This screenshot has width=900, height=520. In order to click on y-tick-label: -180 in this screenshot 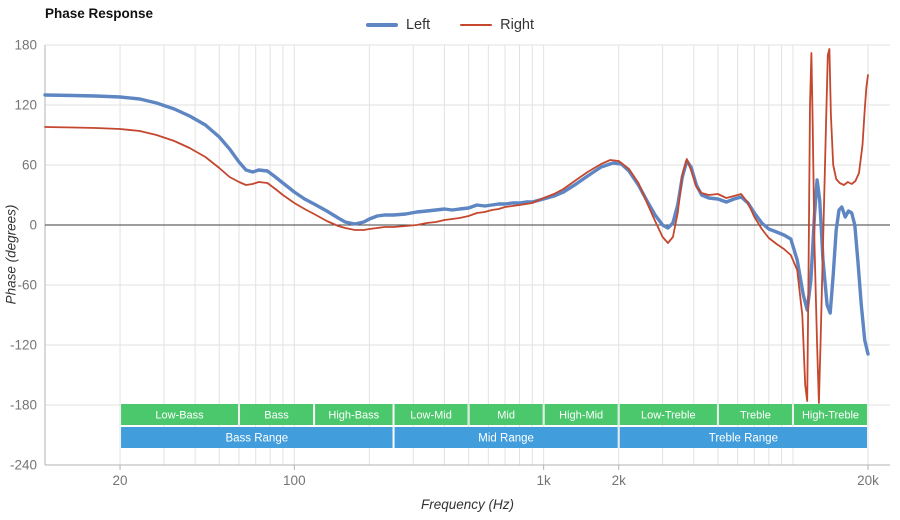, I will do `click(23, 405)`.